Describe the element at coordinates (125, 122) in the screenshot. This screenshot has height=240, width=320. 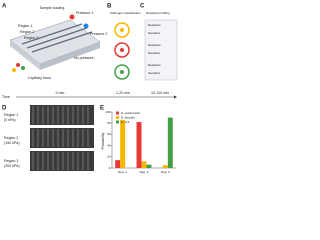
I see `legend-label: E. coli` at that location.